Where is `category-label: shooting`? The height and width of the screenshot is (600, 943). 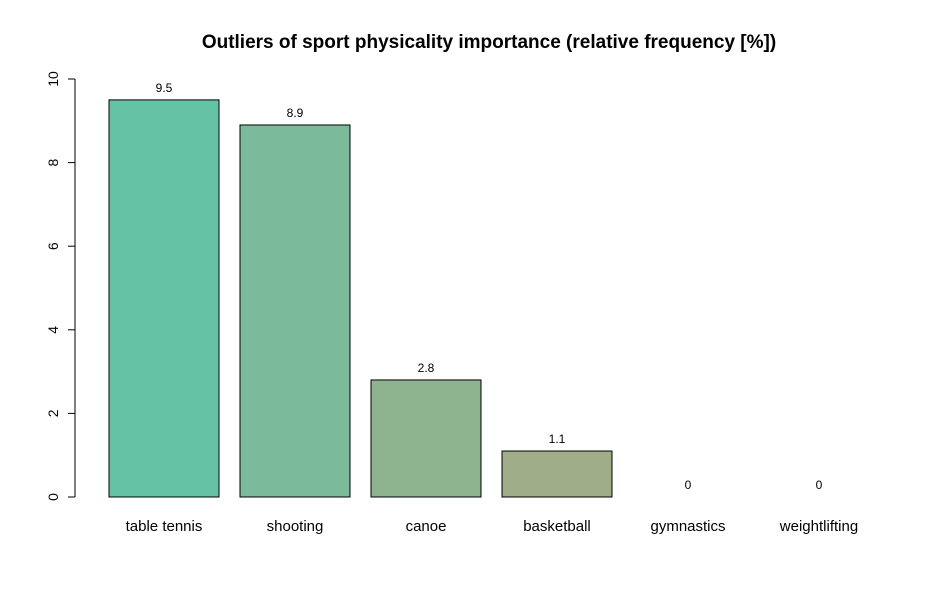 category-label: shooting is located at coordinates (295, 526).